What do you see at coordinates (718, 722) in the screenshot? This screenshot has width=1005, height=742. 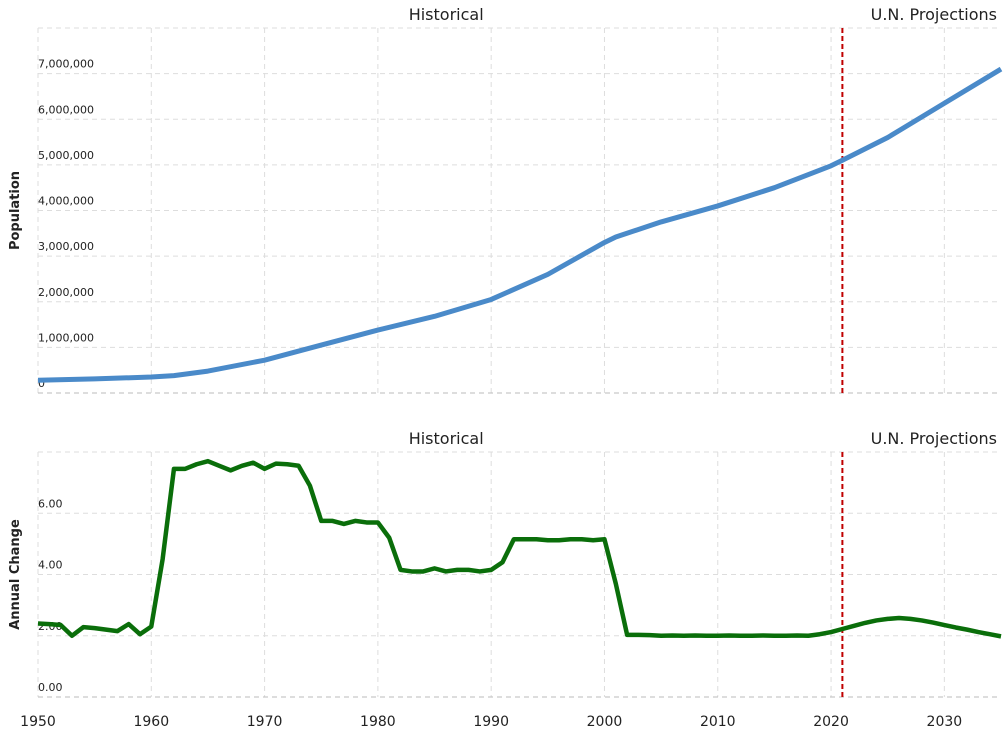 I see `x-tick-label: 2010` at bounding box center [718, 722].